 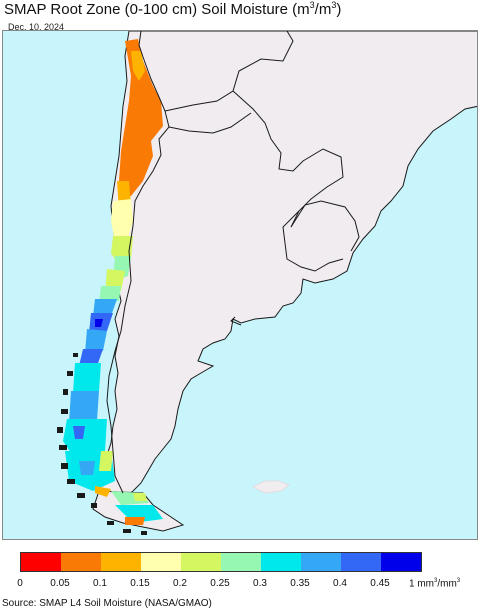 What do you see at coordinates (458, 581) in the screenshot?
I see `unit-exp-2: 3` at bounding box center [458, 581].